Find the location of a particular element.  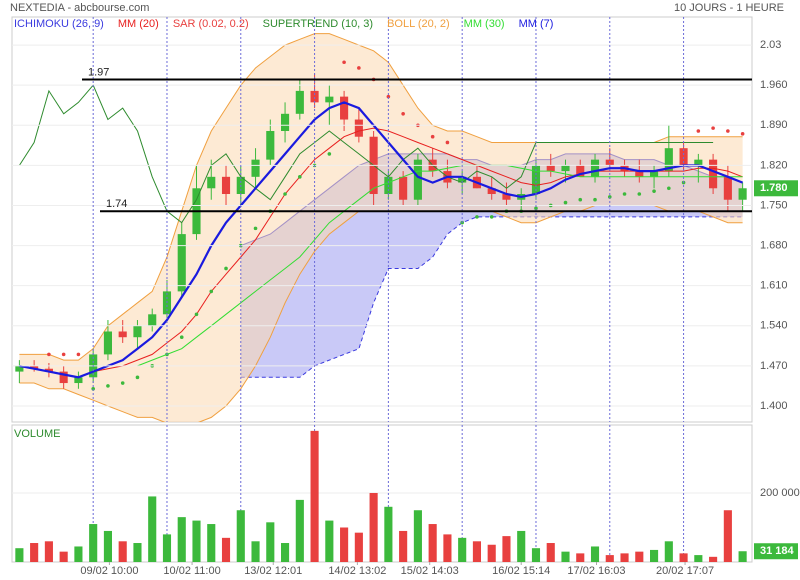

y-tick-label: 1.540 is located at coordinates (774, 326).